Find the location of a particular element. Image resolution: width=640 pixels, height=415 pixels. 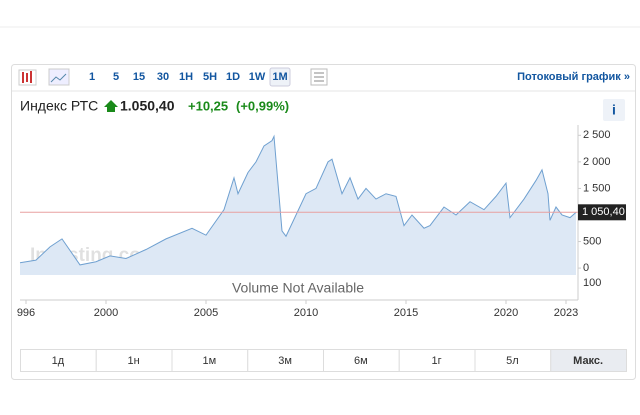

streaming-link: Потоковый график » is located at coordinates (573, 77).